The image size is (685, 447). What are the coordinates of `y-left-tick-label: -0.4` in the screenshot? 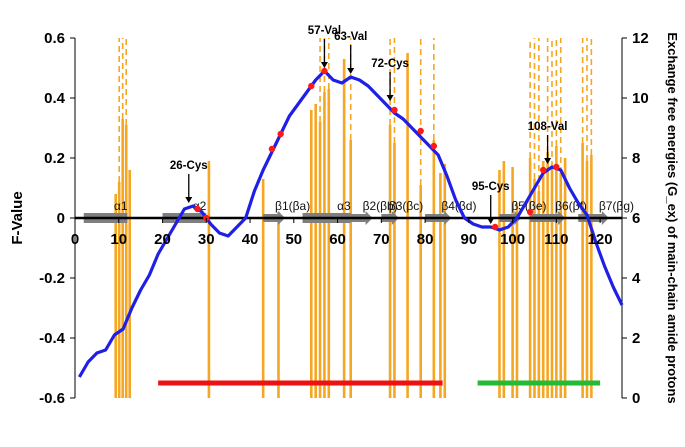 It's located at (52, 338).